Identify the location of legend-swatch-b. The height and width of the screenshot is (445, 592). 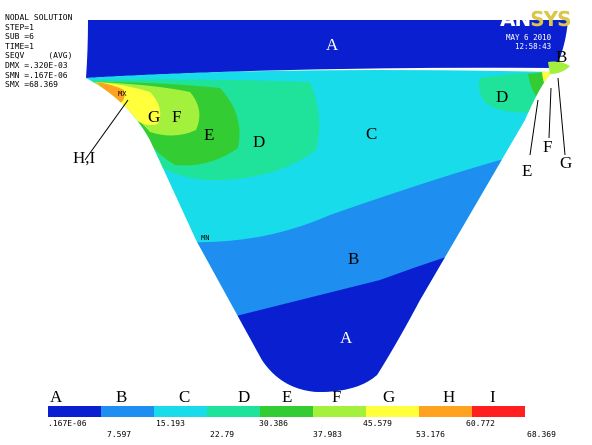
(127, 411).